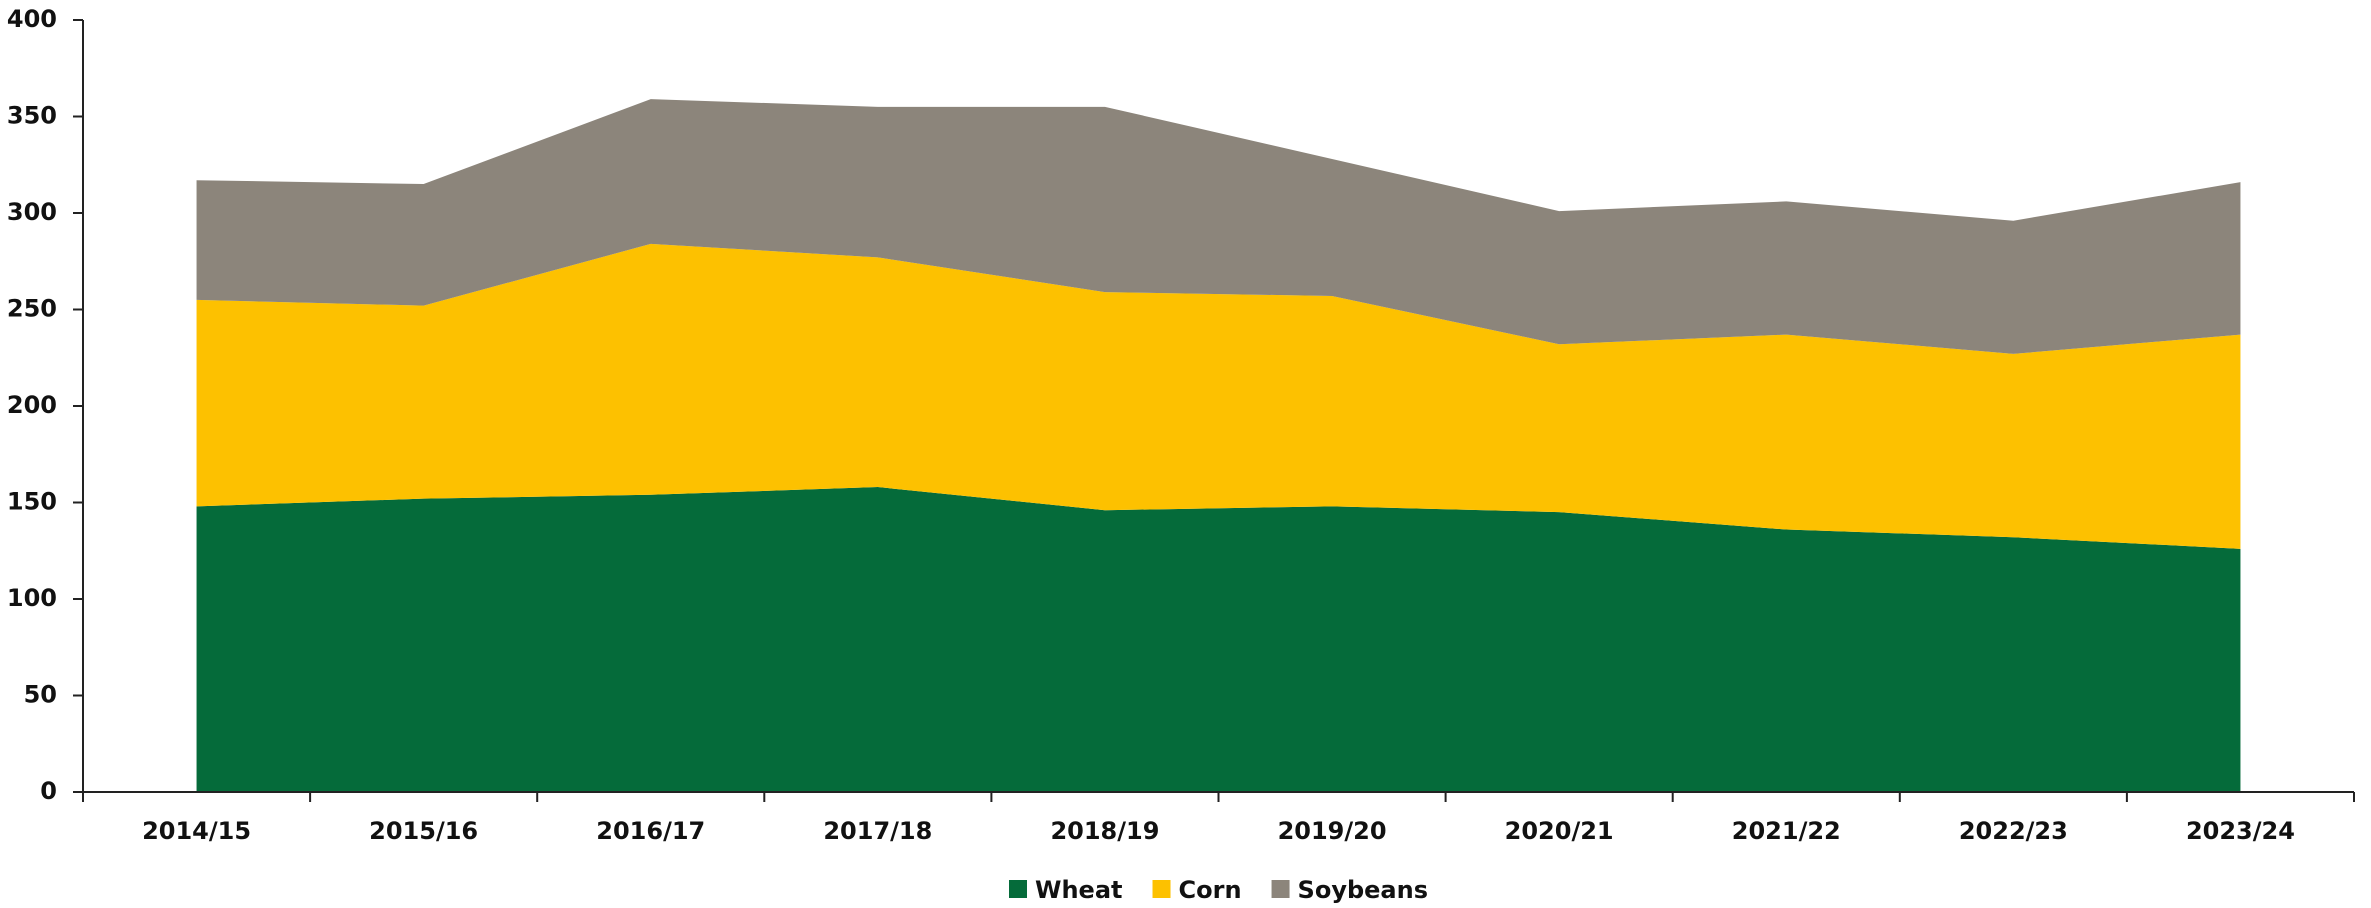 This screenshot has width=2371, height=908. I want to click on x-tick-label: 2017/18, so click(877, 831).